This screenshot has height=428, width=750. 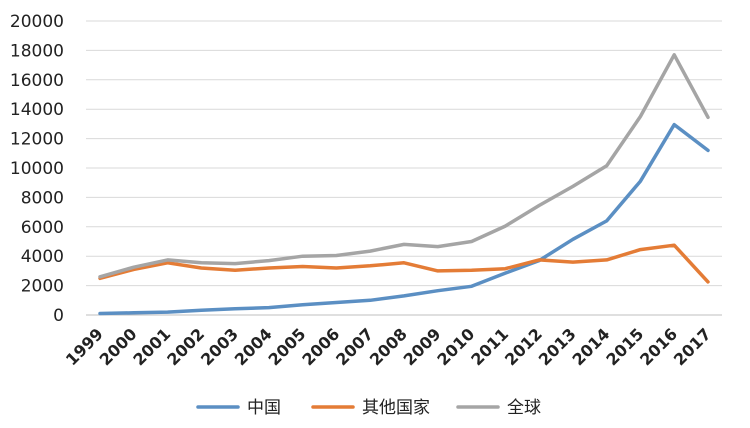 I want to click on x-tick-label: 2009, so click(x=422, y=346).